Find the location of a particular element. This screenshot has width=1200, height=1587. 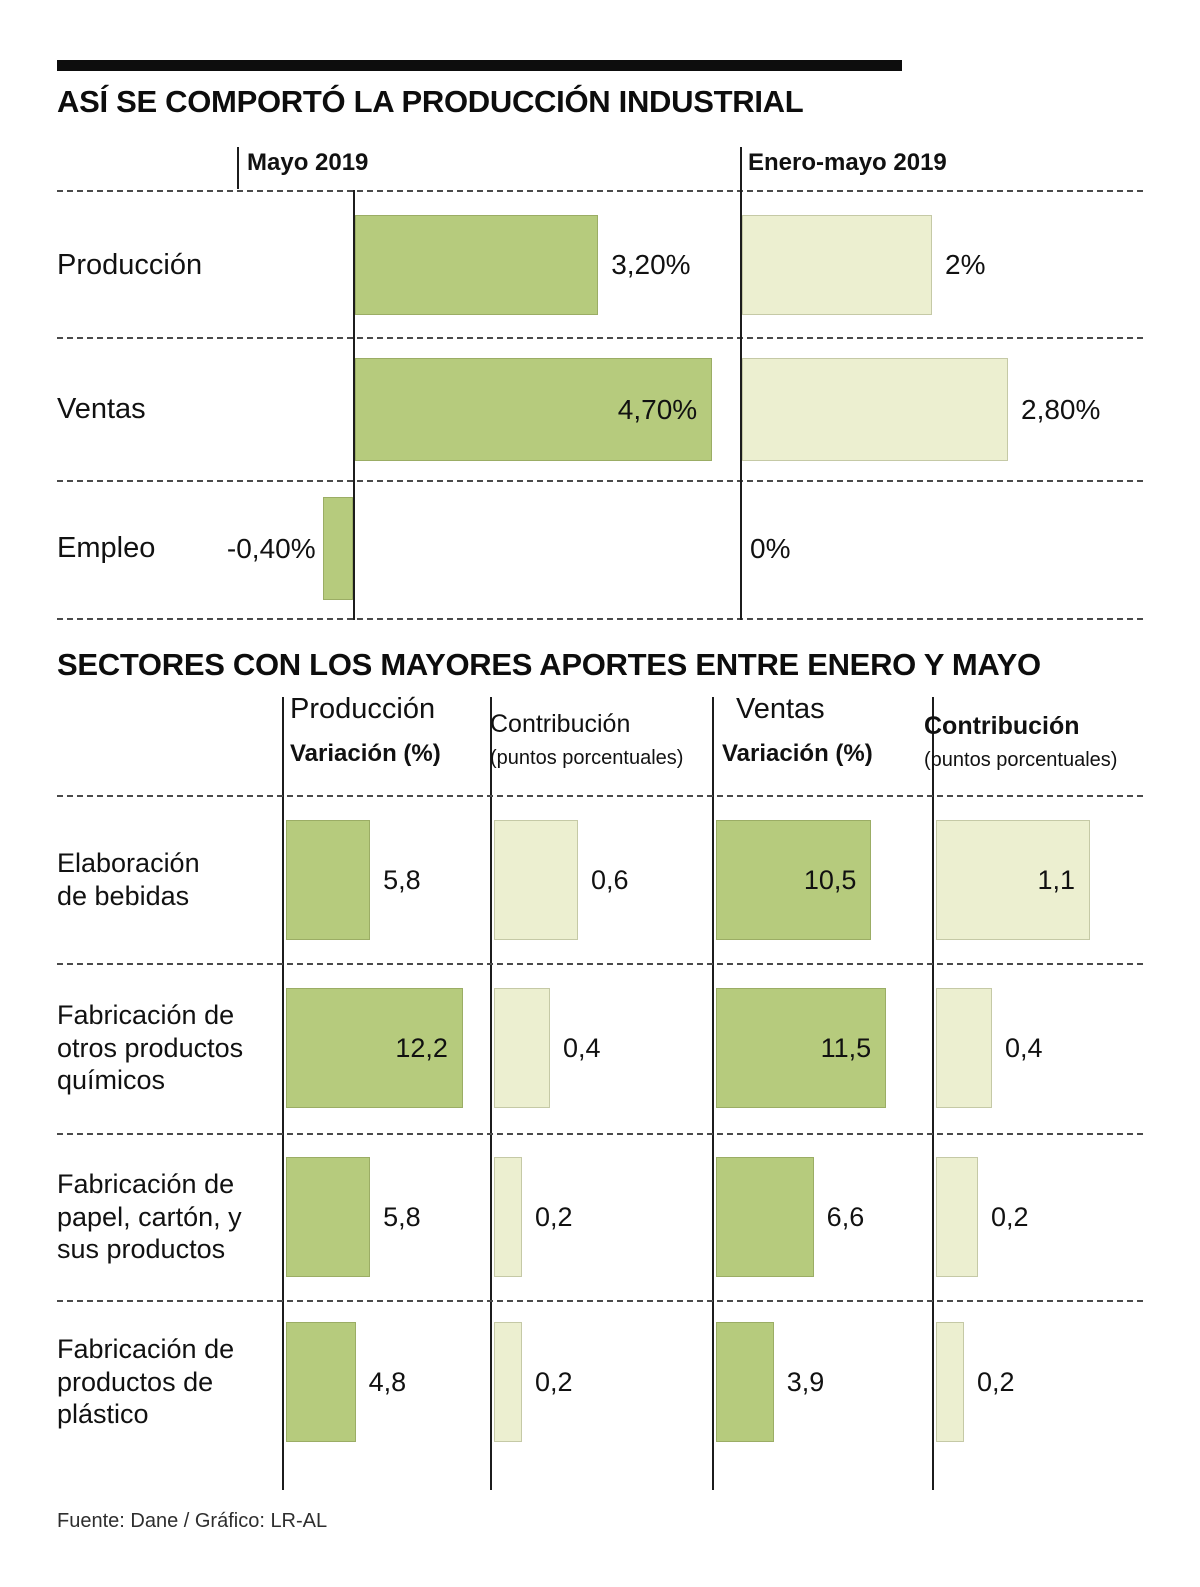

value-label: 2,80% is located at coordinates (1061, 409).